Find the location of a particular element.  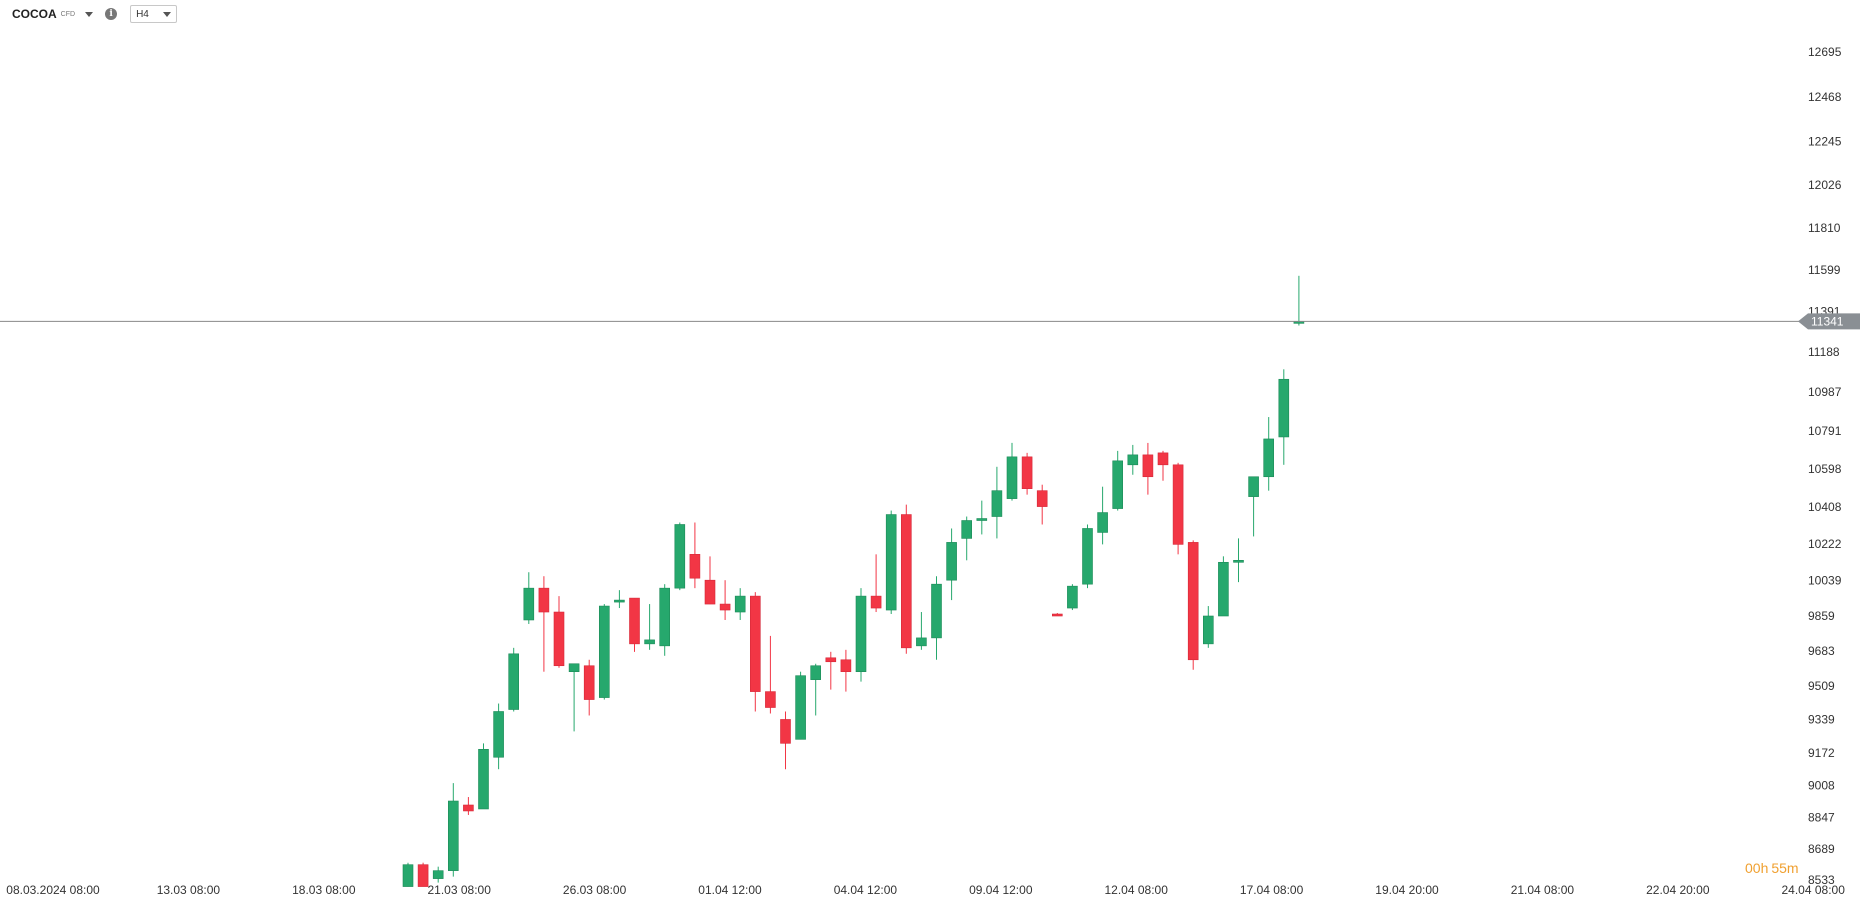

y-tick-label: 10987 is located at coordinates (1825, 392).